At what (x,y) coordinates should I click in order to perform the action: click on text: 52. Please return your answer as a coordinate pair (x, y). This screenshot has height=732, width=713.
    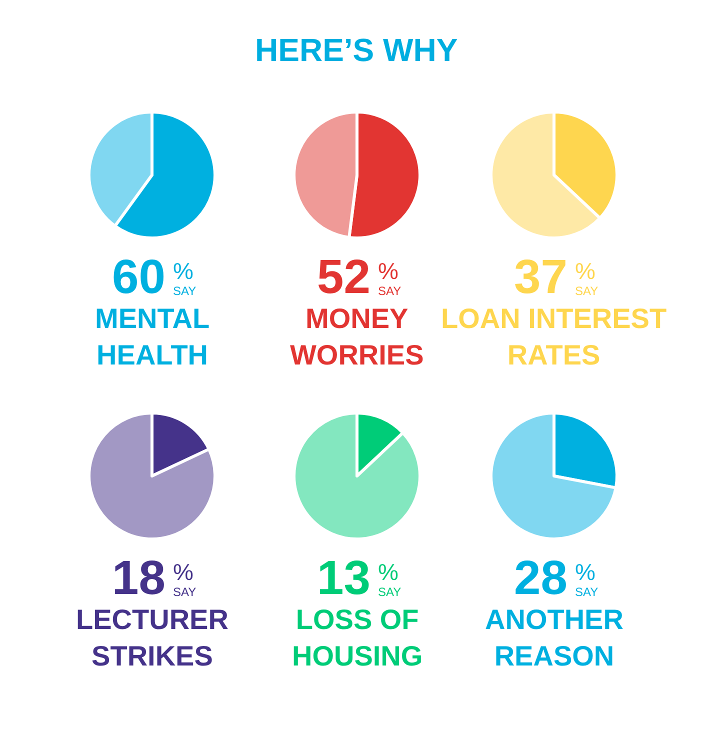
    Looking at the image, I should click on (343, 277).